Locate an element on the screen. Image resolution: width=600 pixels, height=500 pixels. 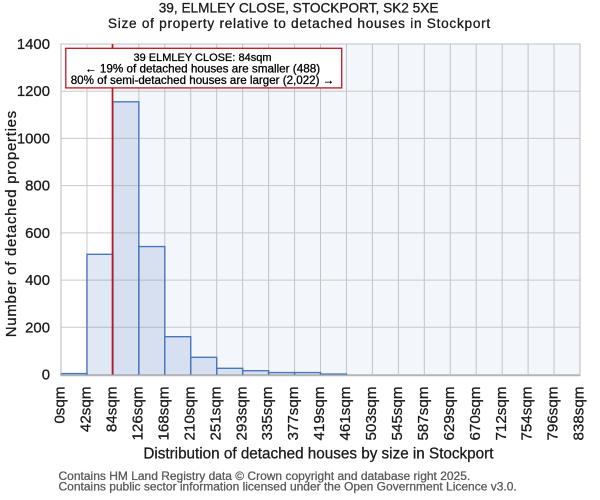
svg-text: 400 is located at coordinates (37, 281).